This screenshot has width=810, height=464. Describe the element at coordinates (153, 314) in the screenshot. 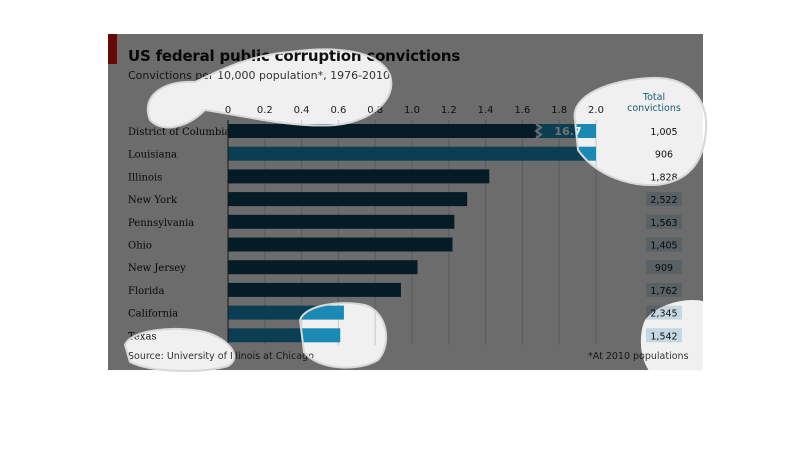

I see `category-label: California` at that location.